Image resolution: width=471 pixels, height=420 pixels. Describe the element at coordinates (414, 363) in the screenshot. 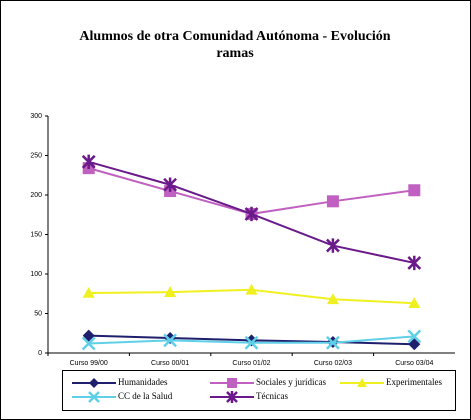

I see `x-tick-label: Curso 03/04` at that location.